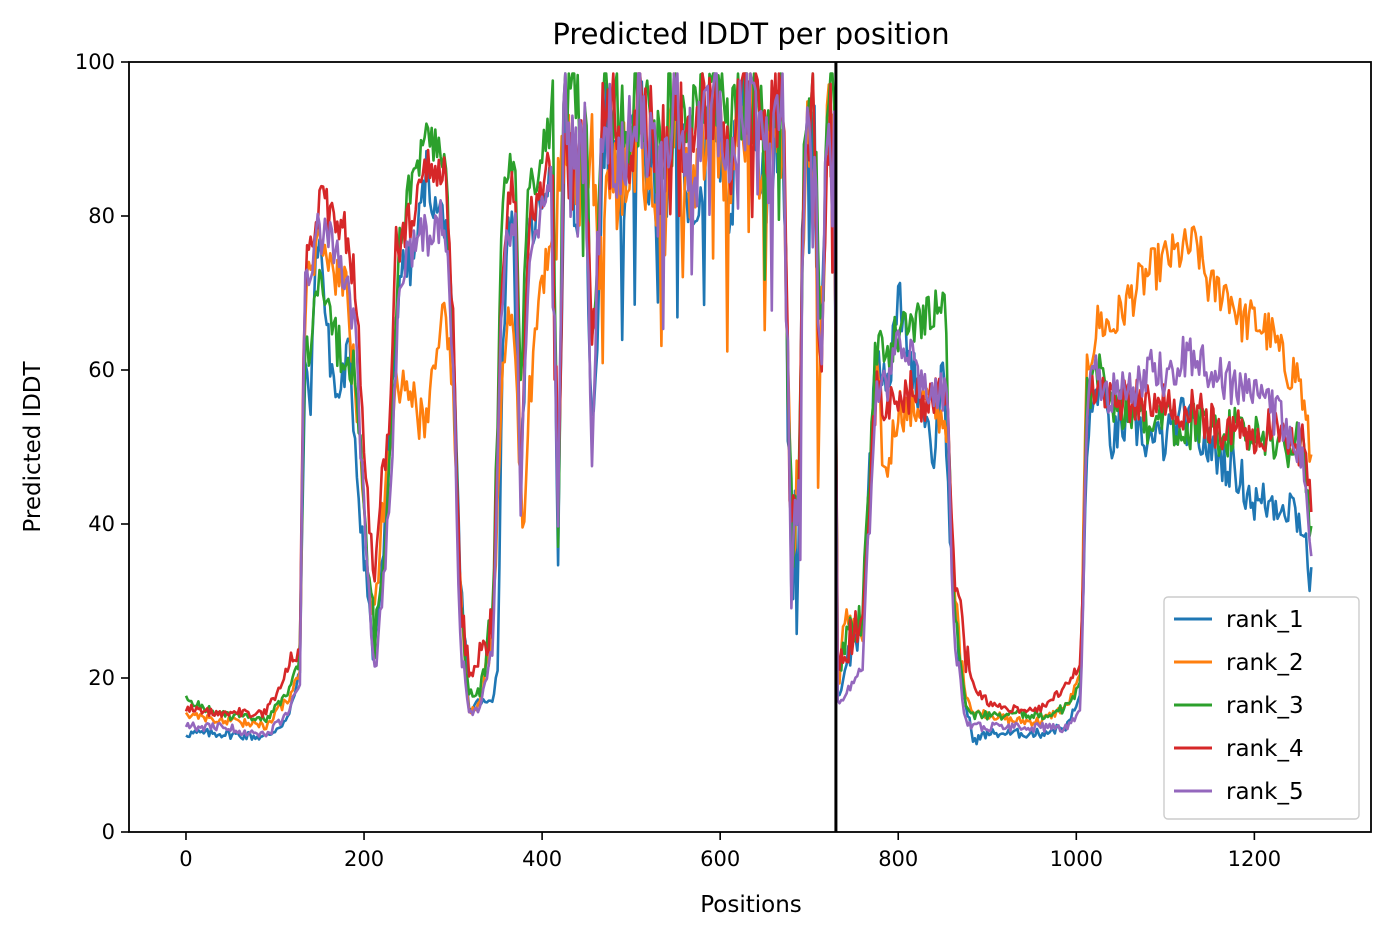 The height and width of the screenshot is (939, 1391). I want to click on legend-label: rank_1, so click(1265, 620).